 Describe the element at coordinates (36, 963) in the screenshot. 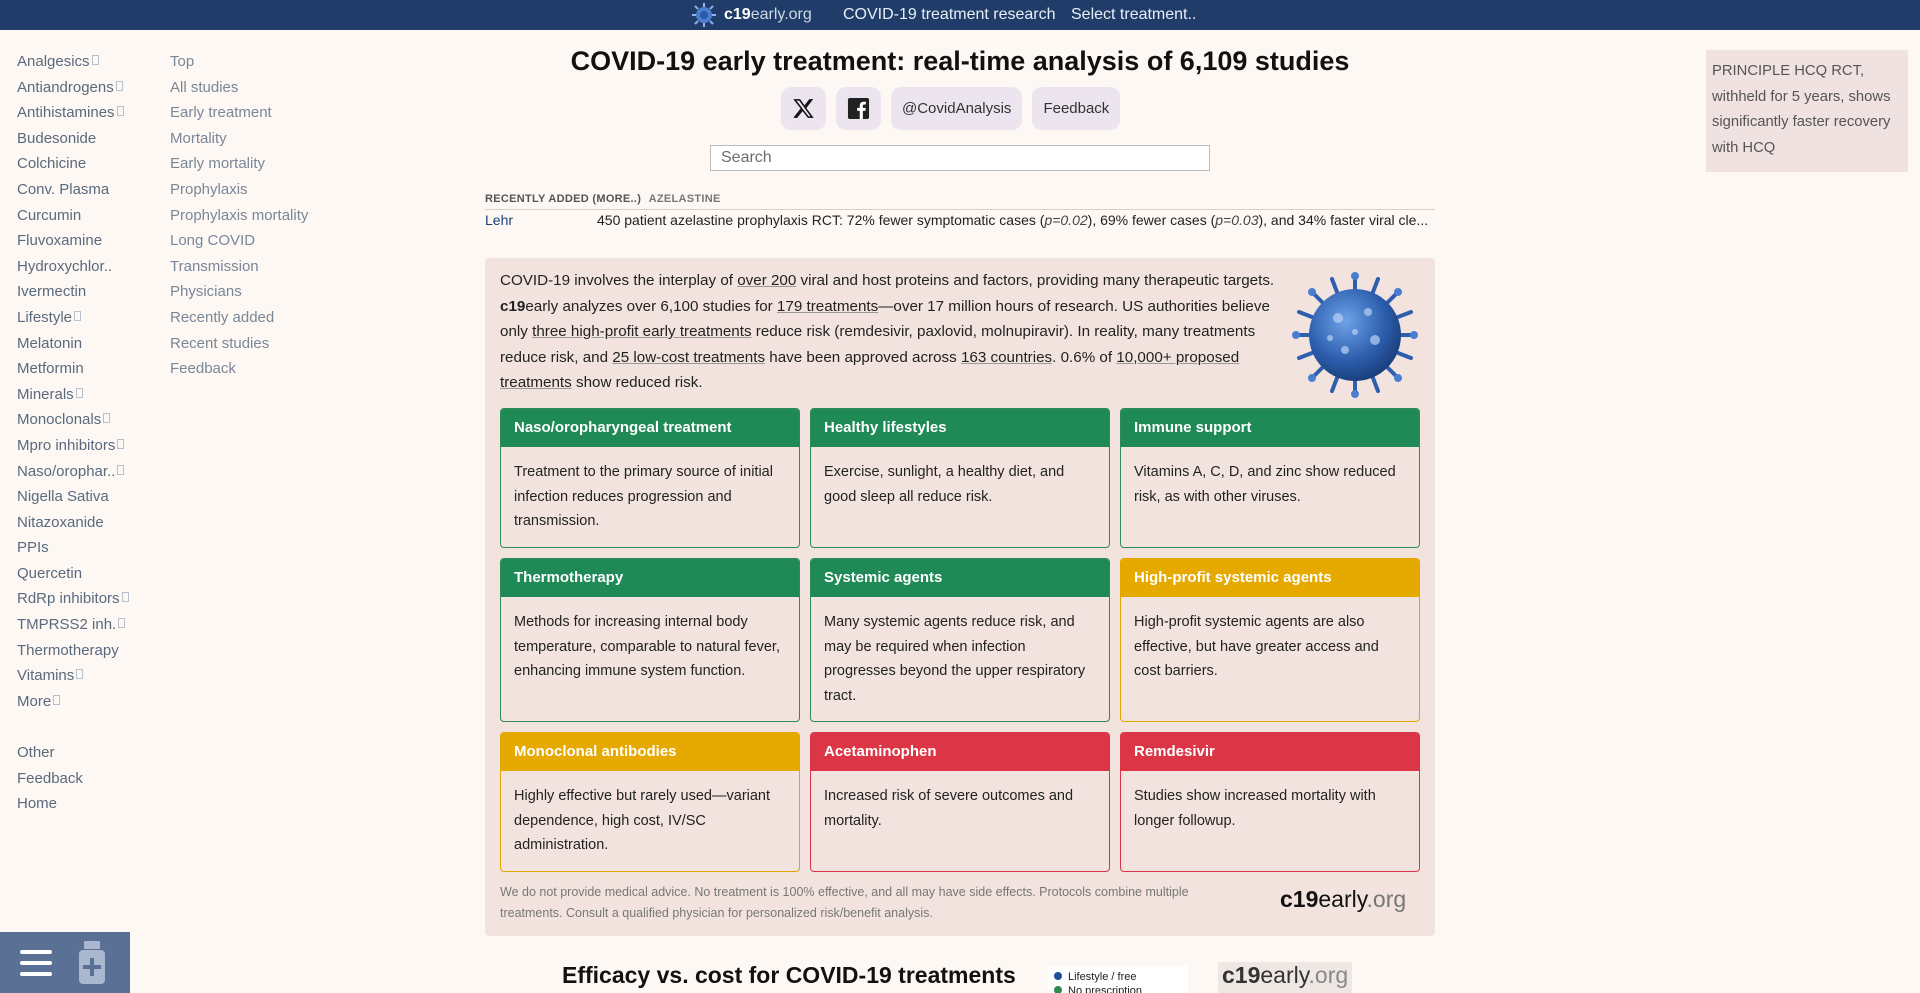

I see `hamburger-menu-icon` at that location.